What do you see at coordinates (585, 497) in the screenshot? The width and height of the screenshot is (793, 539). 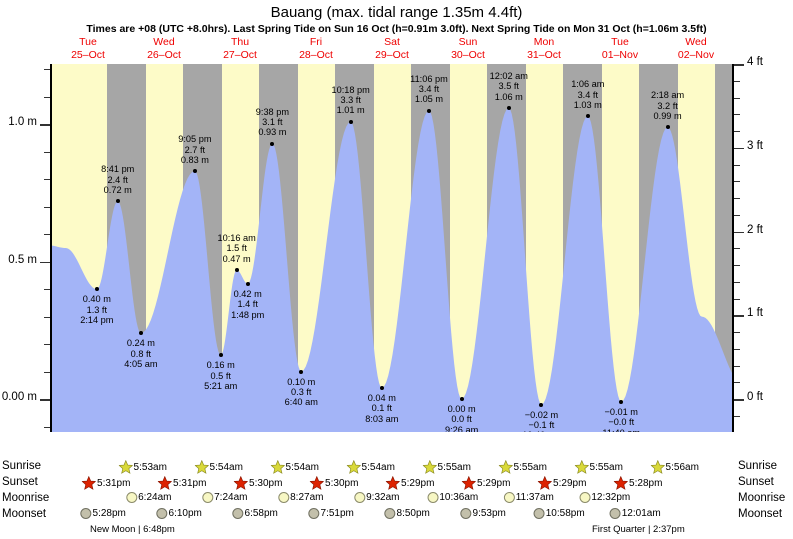 I see `moonrise-moon-icon` at bounding box center [585, 497].